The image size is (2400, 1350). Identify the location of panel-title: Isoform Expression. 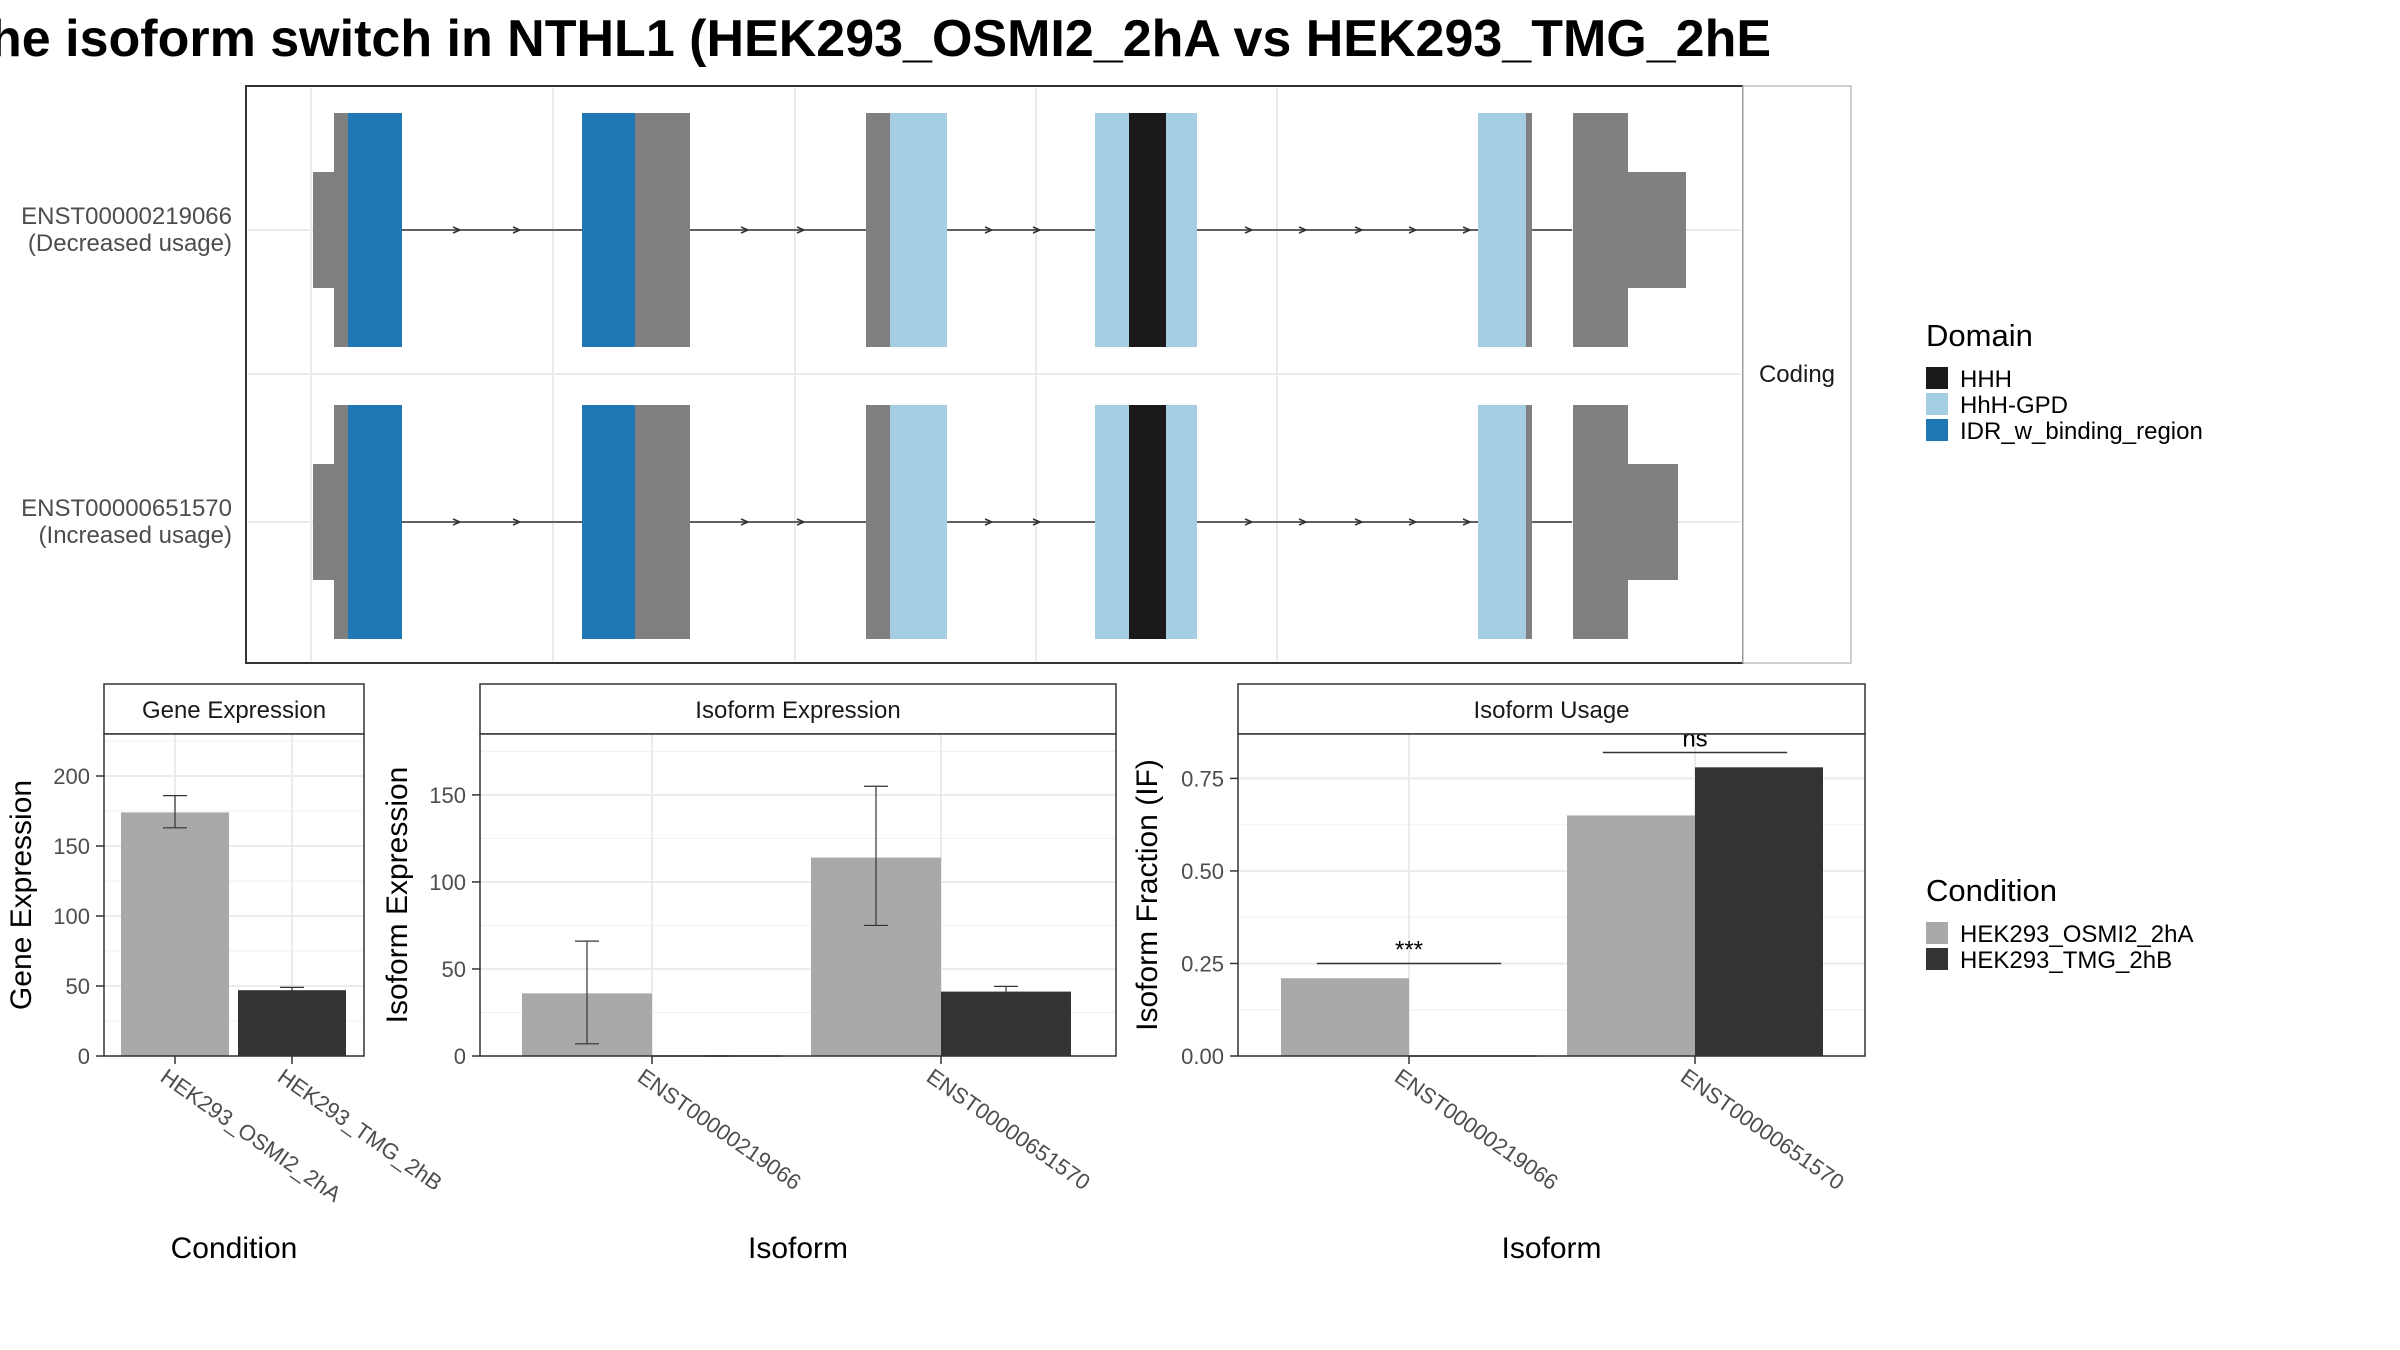
(797, 710).